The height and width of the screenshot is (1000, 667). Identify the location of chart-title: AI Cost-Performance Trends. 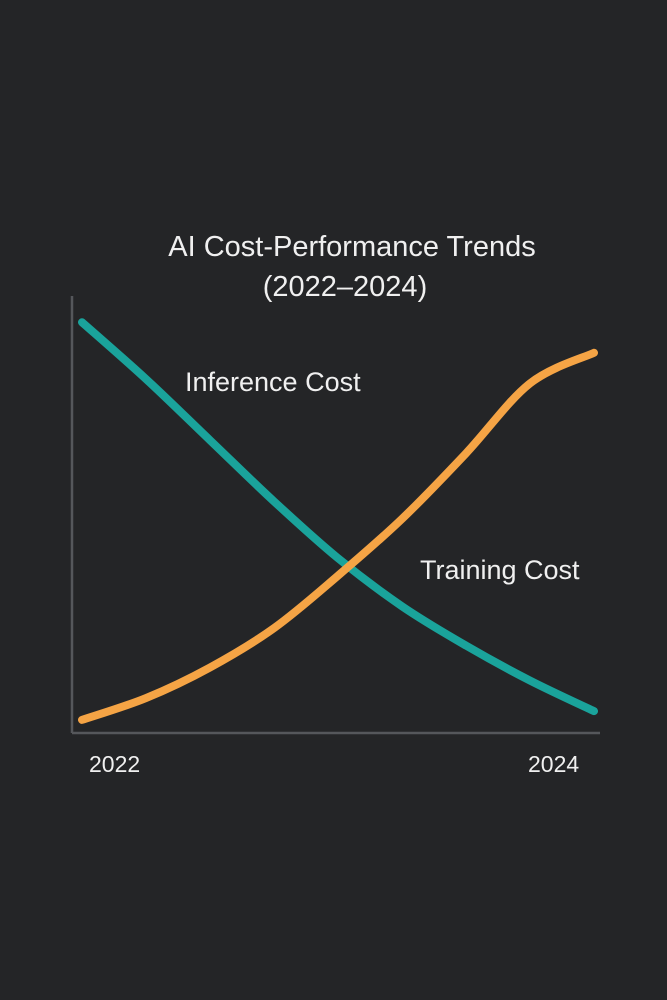
(351, 247).